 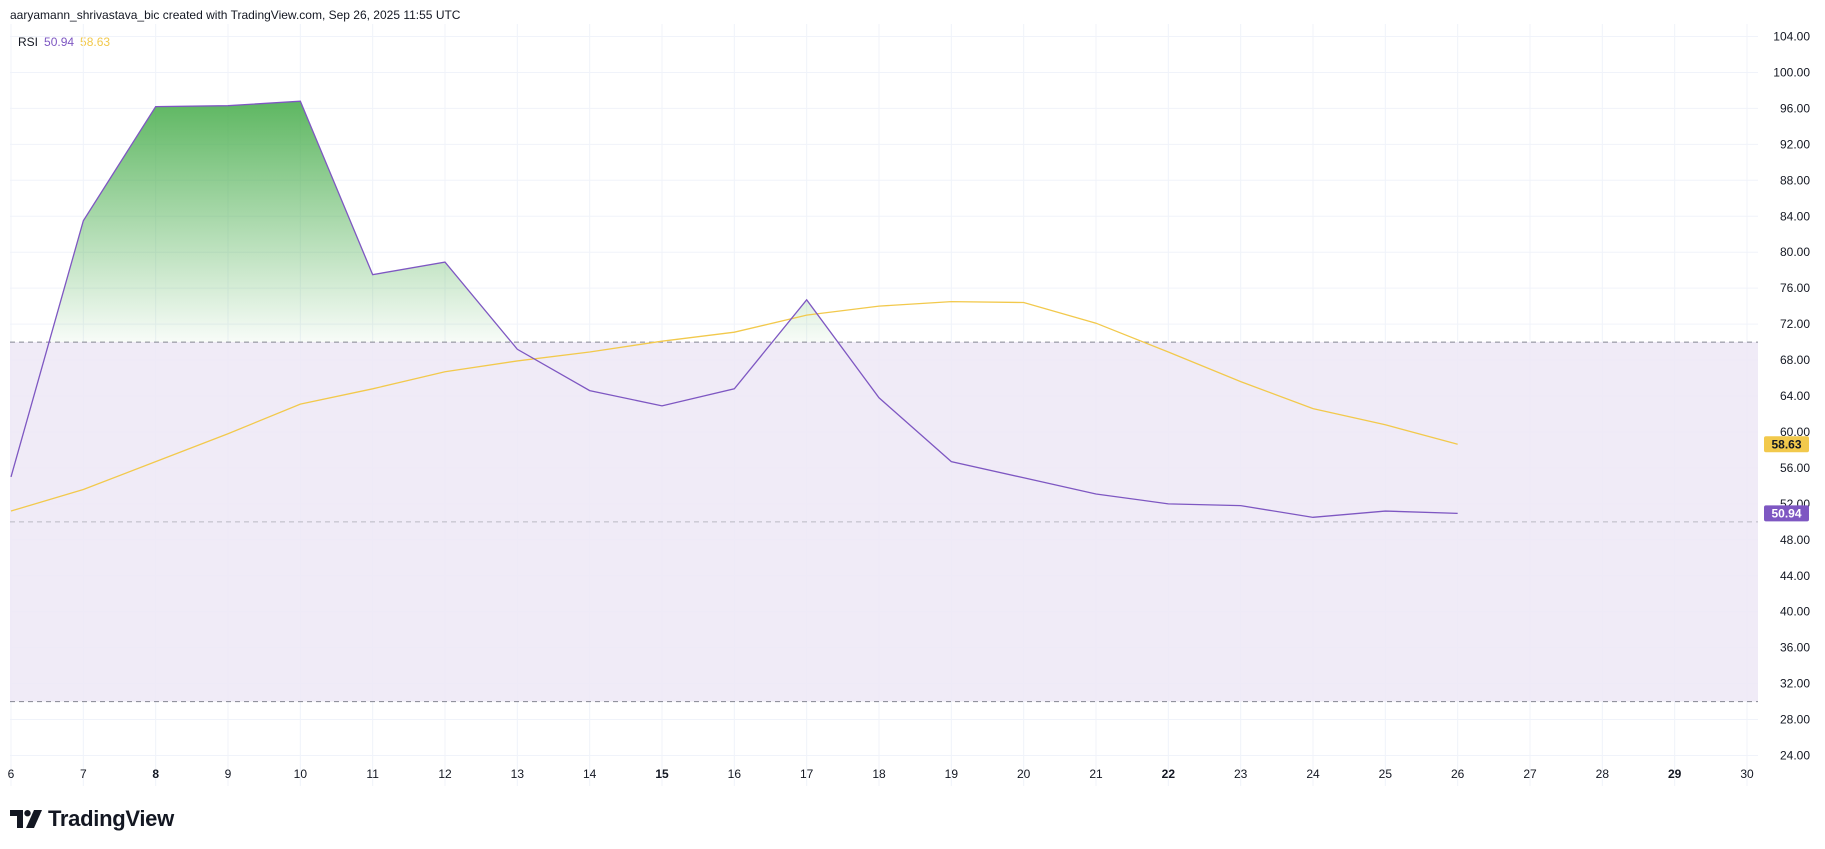 What do you see at coordinates (95, 42) in the screenshot?
I see `legend-ma-value: 58.63` at bounding box center [95, 42].